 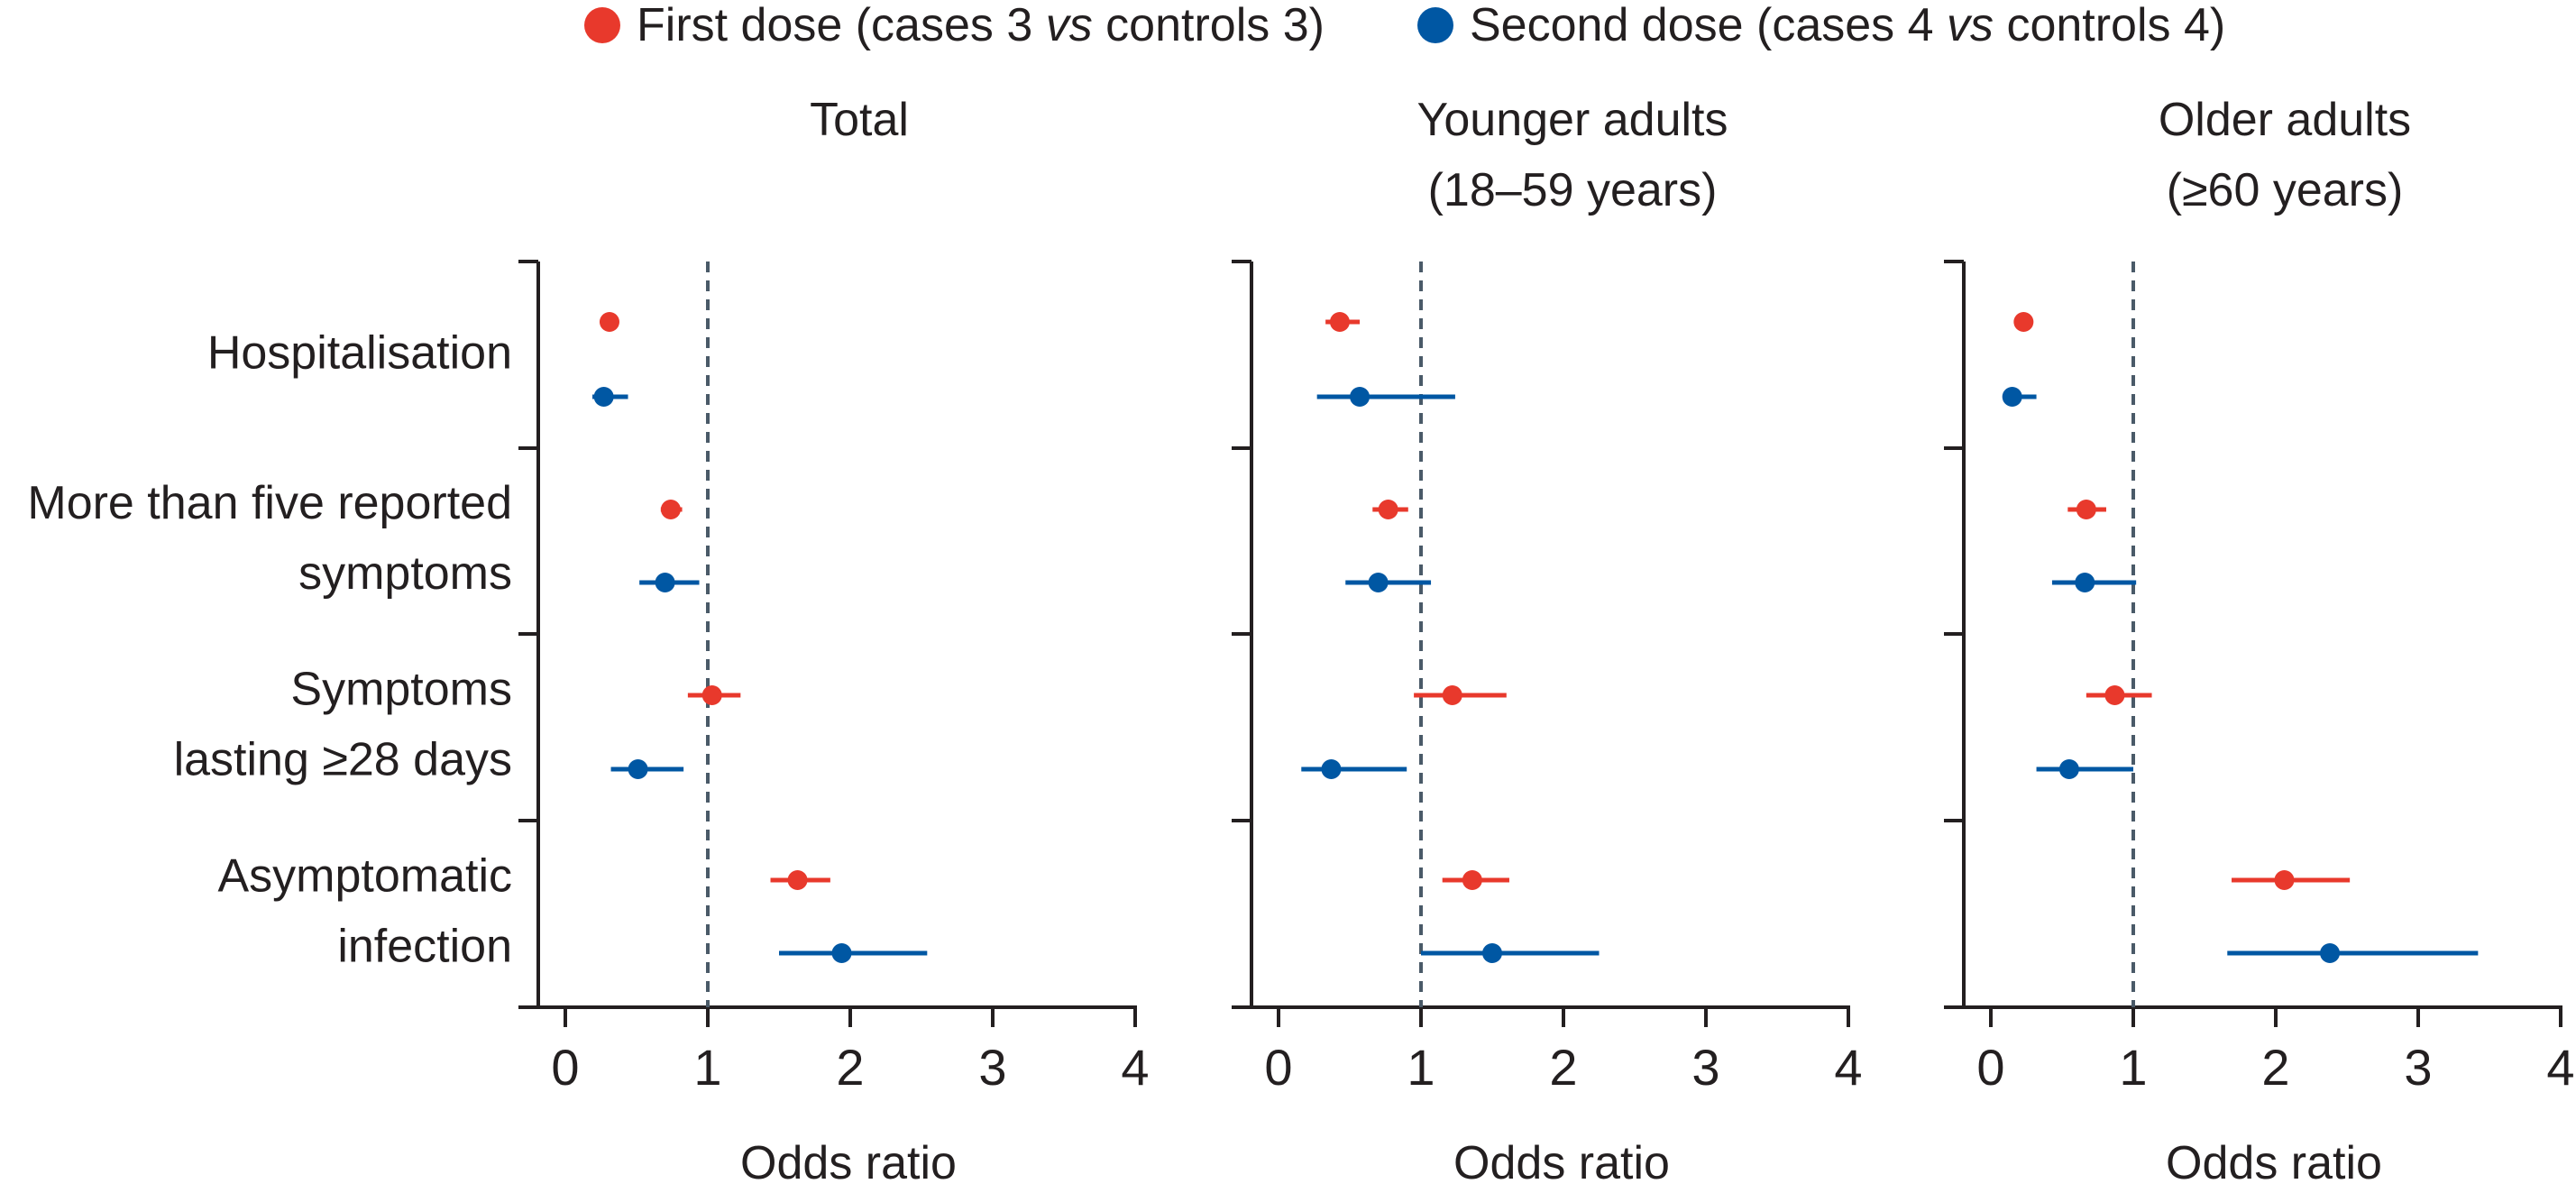 What do you see at coordinates (1435, 25) in the screenshot?
I see `legend-marker-second-dose` at bounding box center [1435, 25].